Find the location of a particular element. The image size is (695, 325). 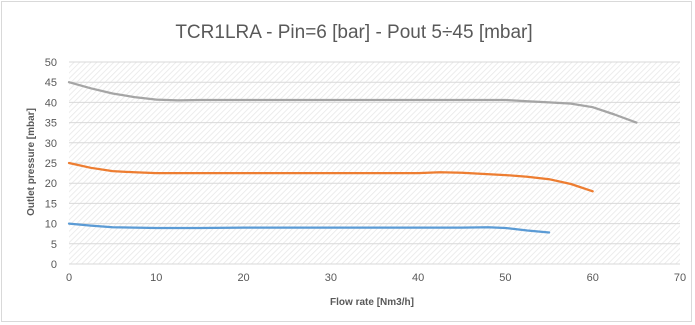

y-tick-label: 50 is located at coordinates (51, 63).